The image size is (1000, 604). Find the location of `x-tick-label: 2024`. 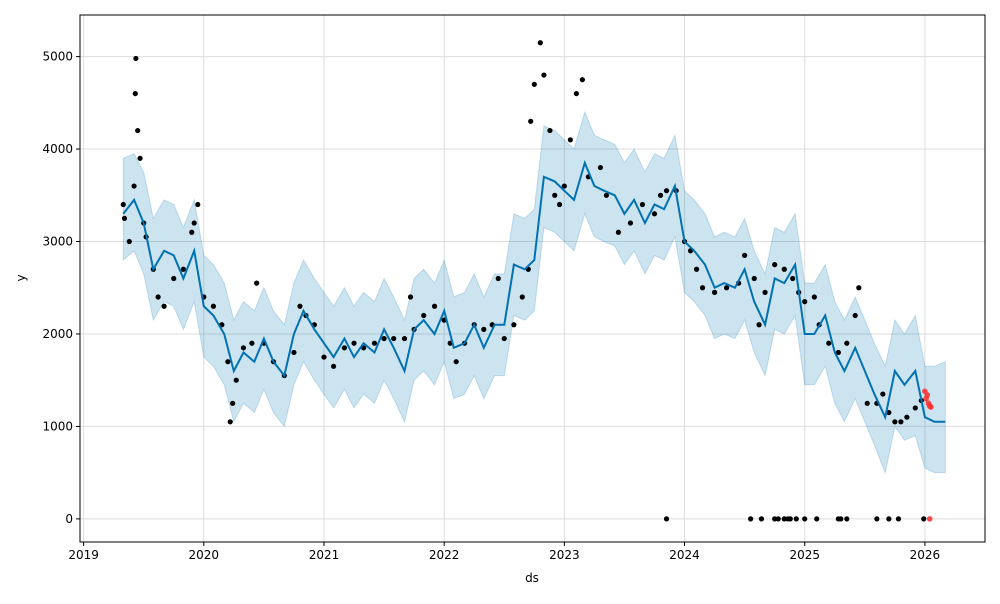

x-tick-label: 2024 is located at coordinates (684, 555).